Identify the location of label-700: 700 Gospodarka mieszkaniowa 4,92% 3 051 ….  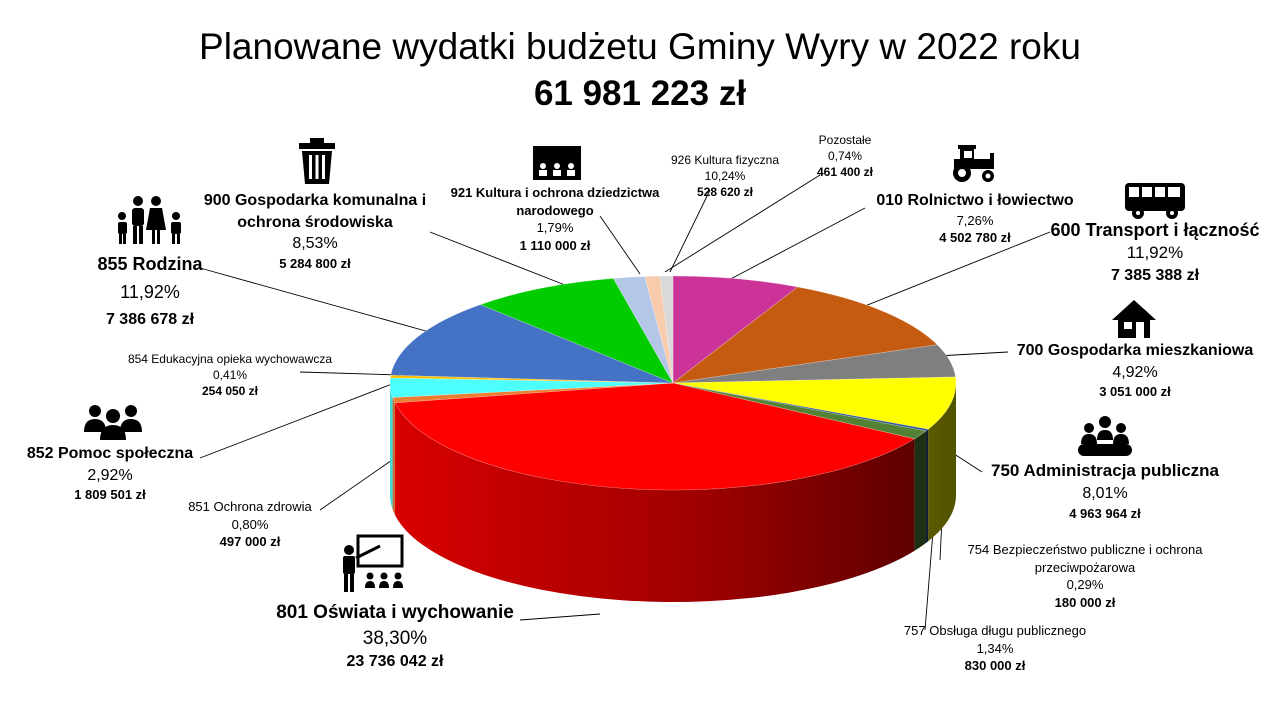
(1135, 371).